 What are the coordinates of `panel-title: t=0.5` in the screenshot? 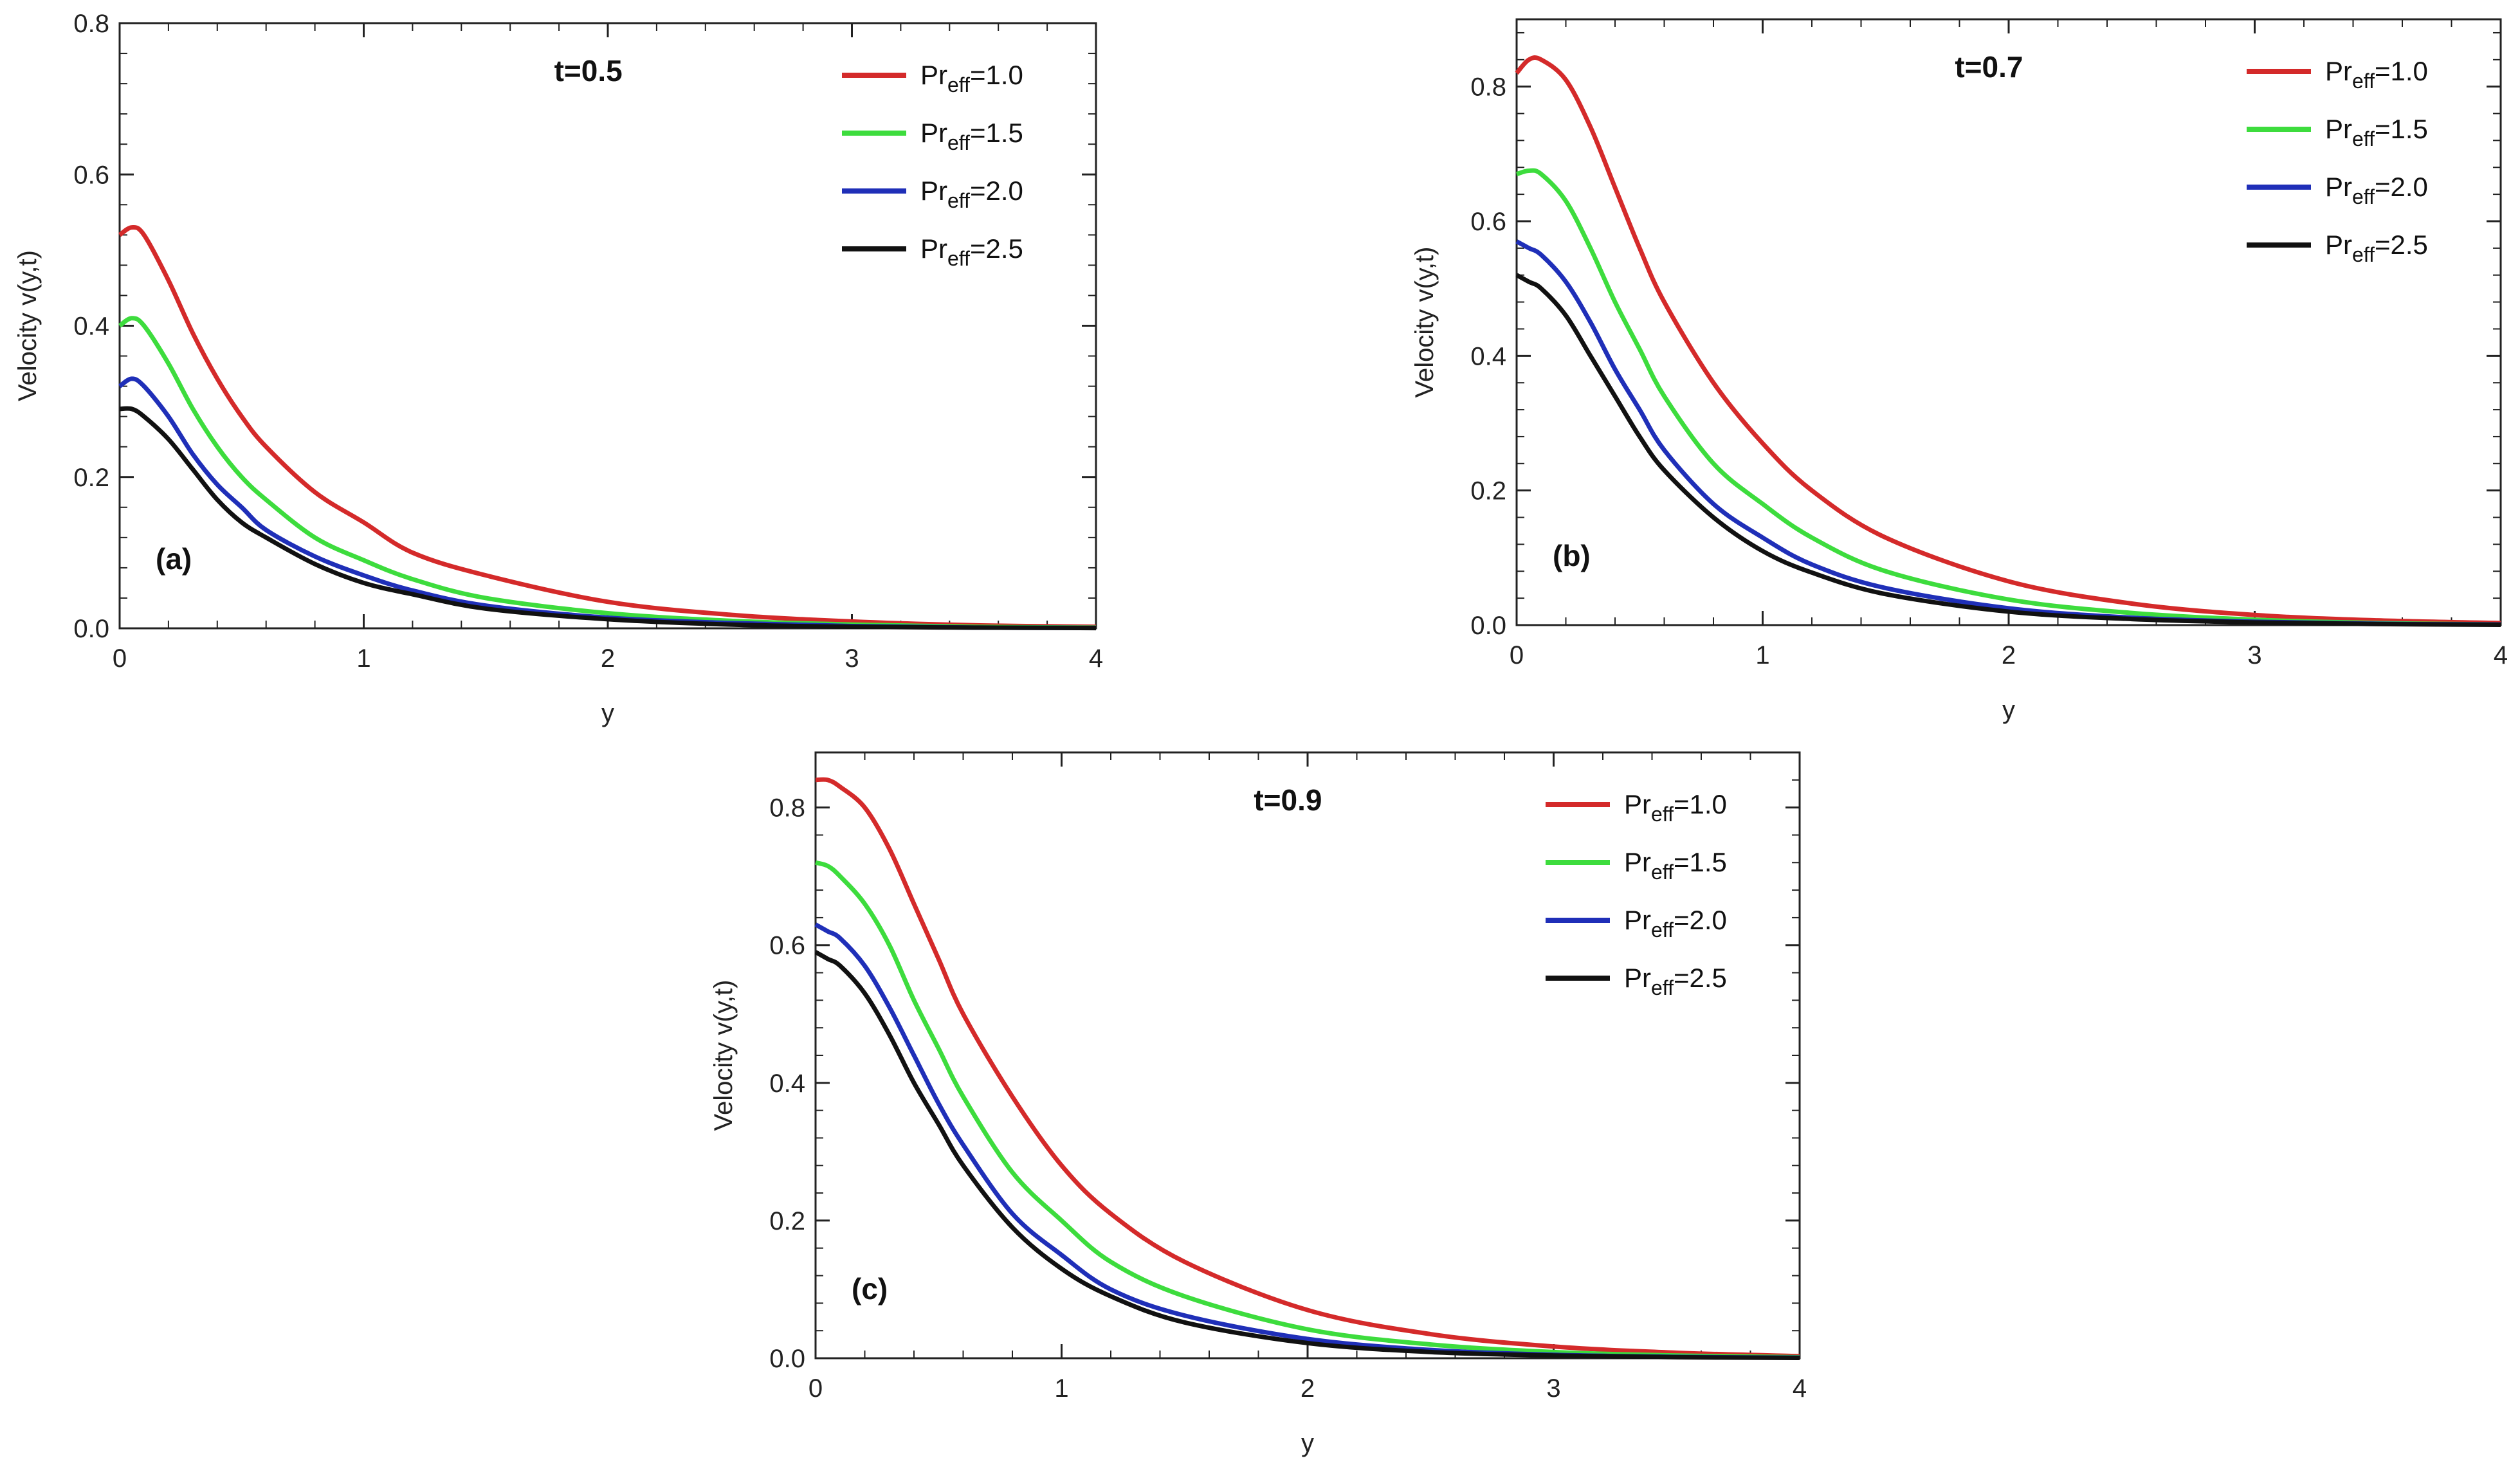 It's located at (588, 70).